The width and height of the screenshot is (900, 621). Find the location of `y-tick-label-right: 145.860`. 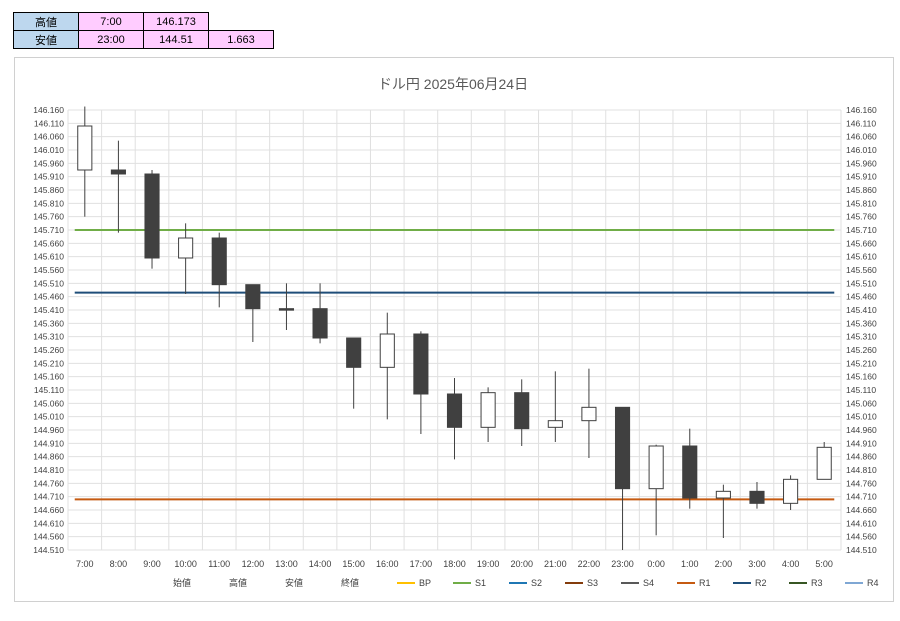

y-tick-label-right: 145.860 is located at coordinates (861, 190).